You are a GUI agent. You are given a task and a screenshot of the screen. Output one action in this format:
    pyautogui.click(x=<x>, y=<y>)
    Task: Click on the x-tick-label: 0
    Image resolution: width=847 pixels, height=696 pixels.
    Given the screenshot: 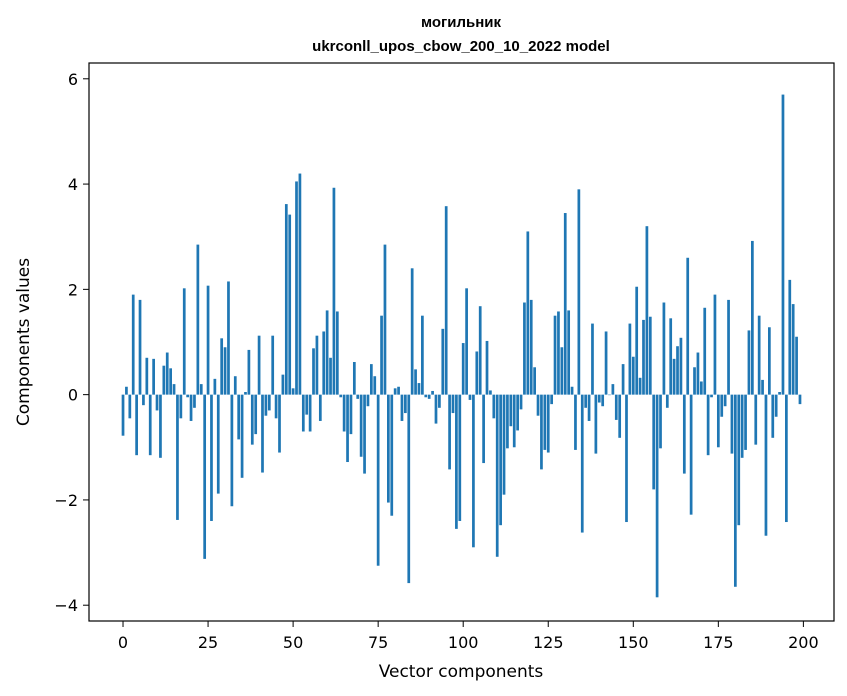 What is the action you would take?
    pyautogui.click(x=123, y=642)
    